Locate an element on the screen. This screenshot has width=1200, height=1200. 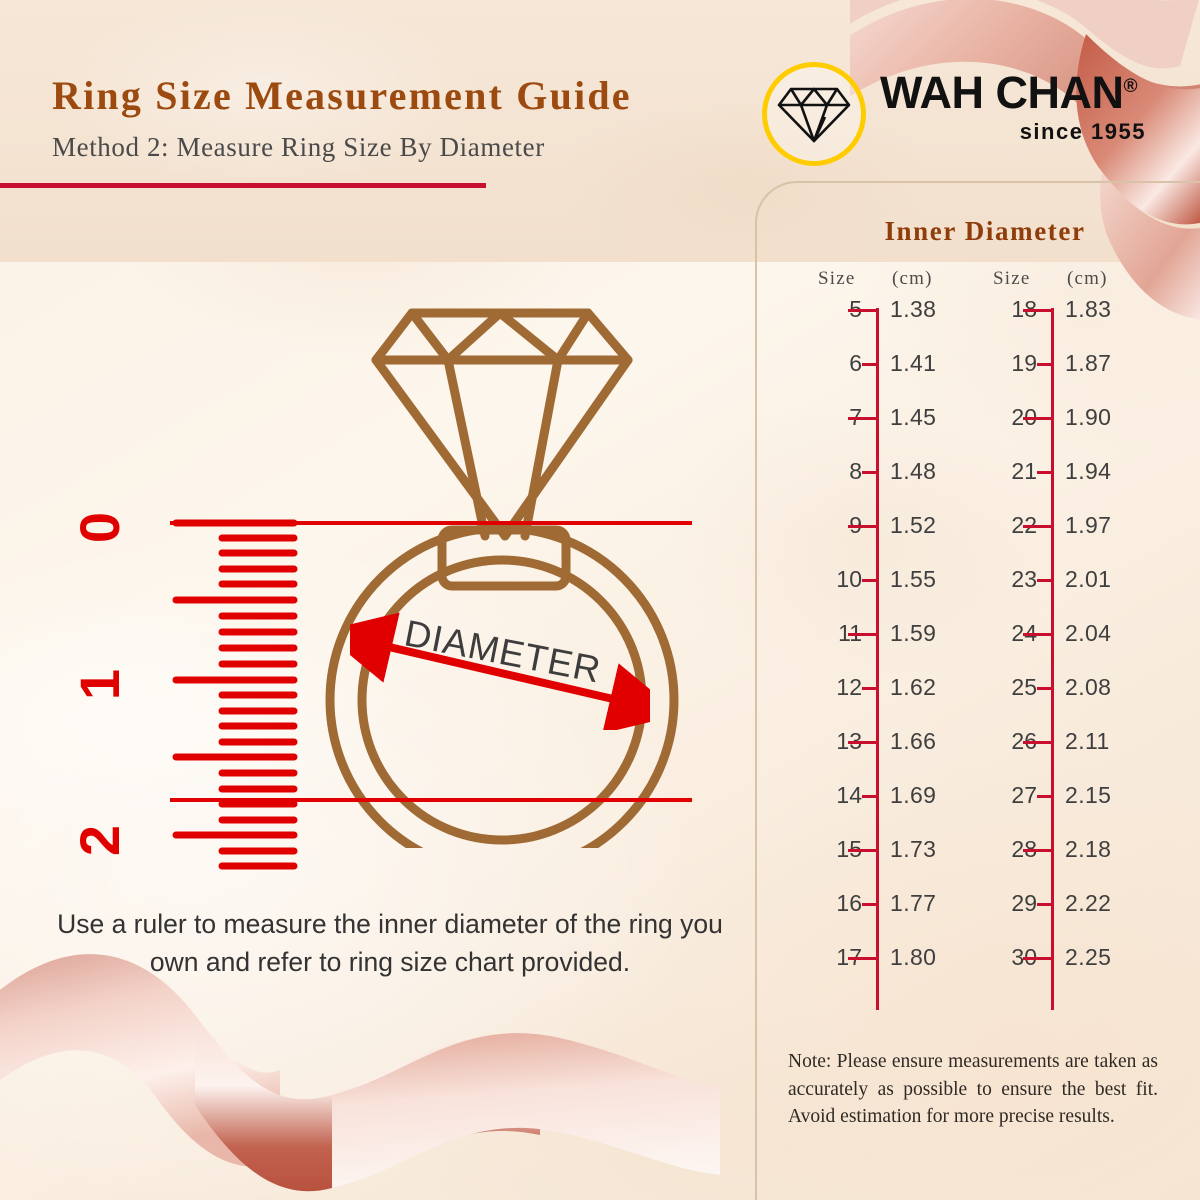
diameter-cm-value: 1.52 is located at coordinates (913, 525).